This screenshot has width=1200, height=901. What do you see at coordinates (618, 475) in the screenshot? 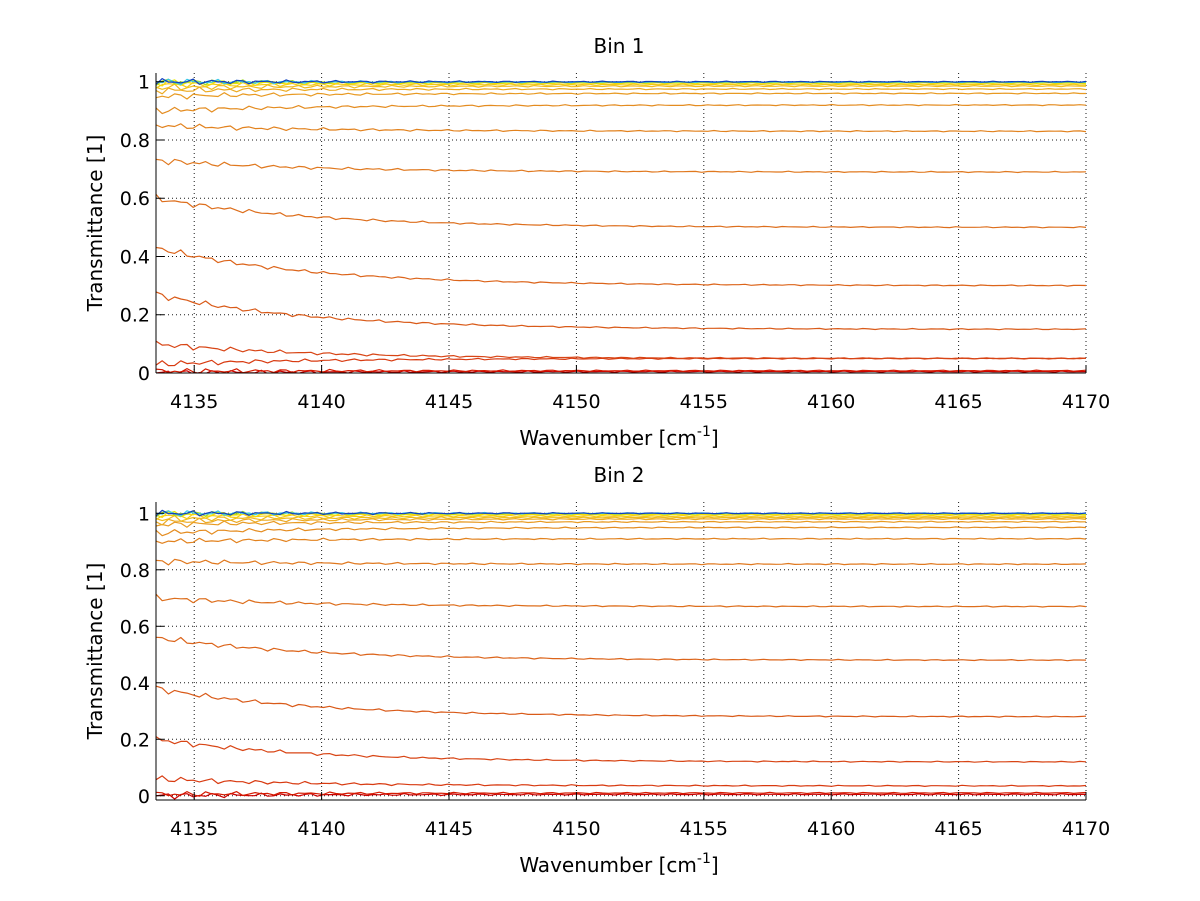
I see `chart-title: Bin 2` at bounding box center [618, 475].